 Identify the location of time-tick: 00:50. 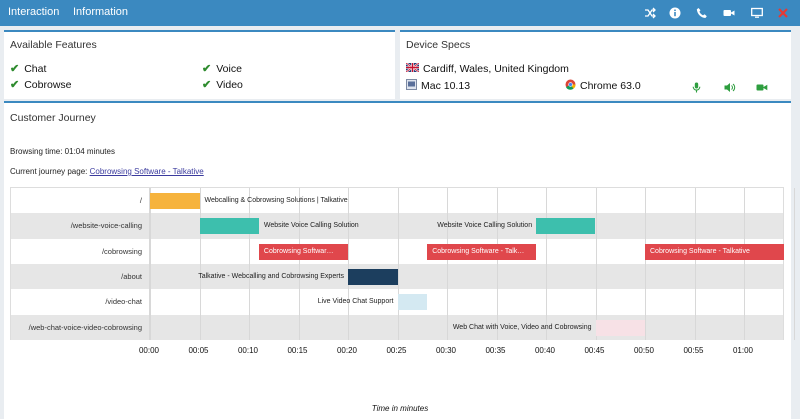
(644, 350).